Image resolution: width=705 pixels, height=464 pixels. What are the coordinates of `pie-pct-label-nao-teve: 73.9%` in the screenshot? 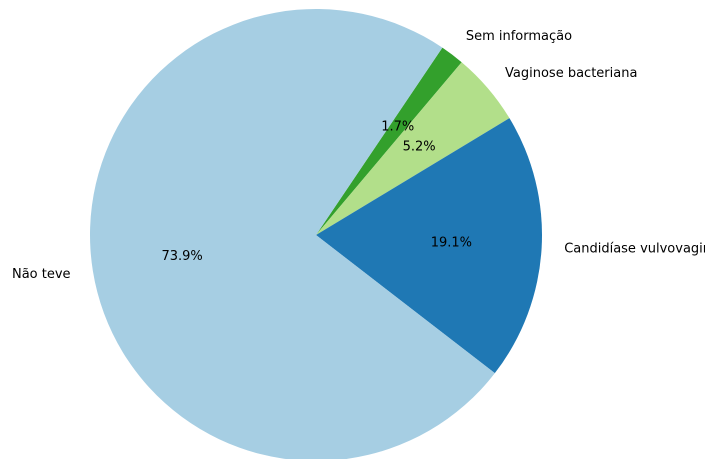 It's located at (181, 256).